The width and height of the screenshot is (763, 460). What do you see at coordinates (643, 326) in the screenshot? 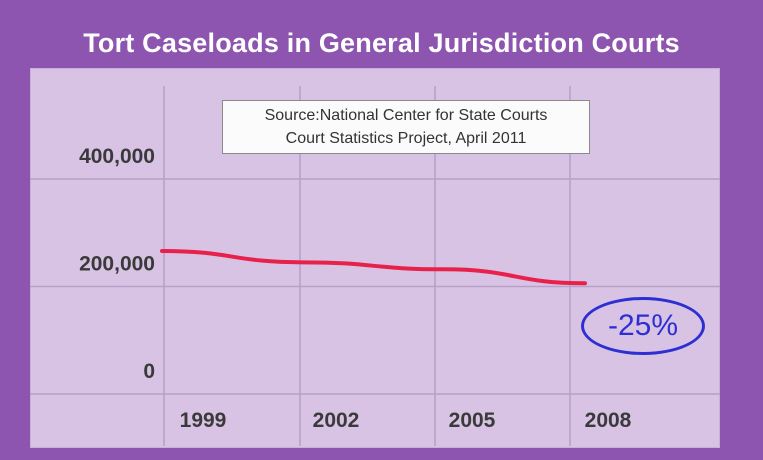
I see `percent-change-callout: -25%` at bounding box center [643, 326].